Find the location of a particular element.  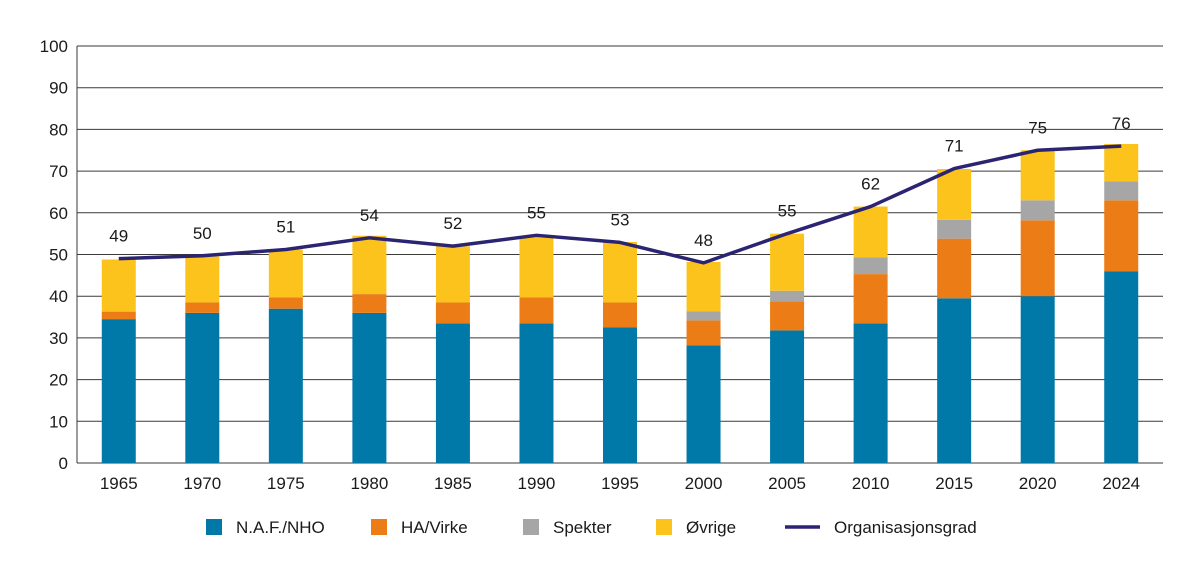

data-label: 71 is located at coordinates (954, 146).